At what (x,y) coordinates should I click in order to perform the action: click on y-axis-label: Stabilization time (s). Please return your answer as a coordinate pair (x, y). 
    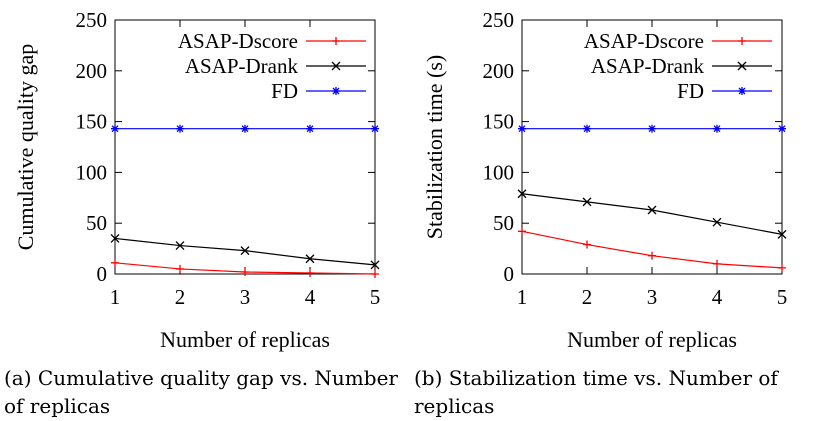
    Looking at the image, I should click on (434, 147).